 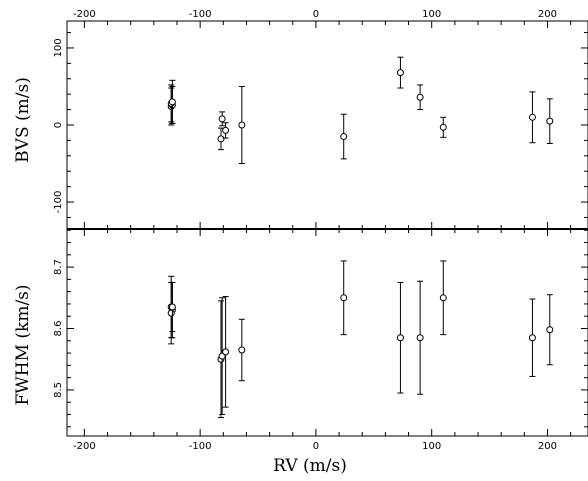 I want to click on bvs-data-points, so click(x=360, y=110).